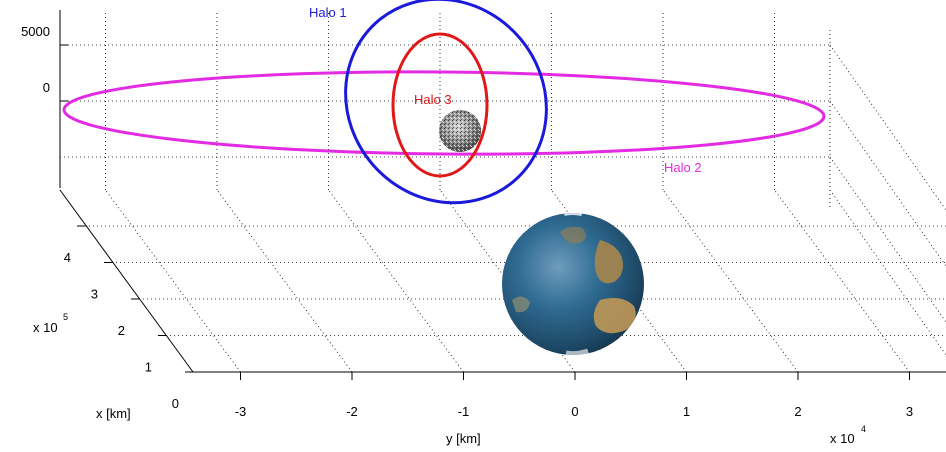 The image size is (946, 452). What do you see at coordinates (241, 411) in the screenshot?
I see `y-tick-label-0: -3` at bounding box center [241, 411].